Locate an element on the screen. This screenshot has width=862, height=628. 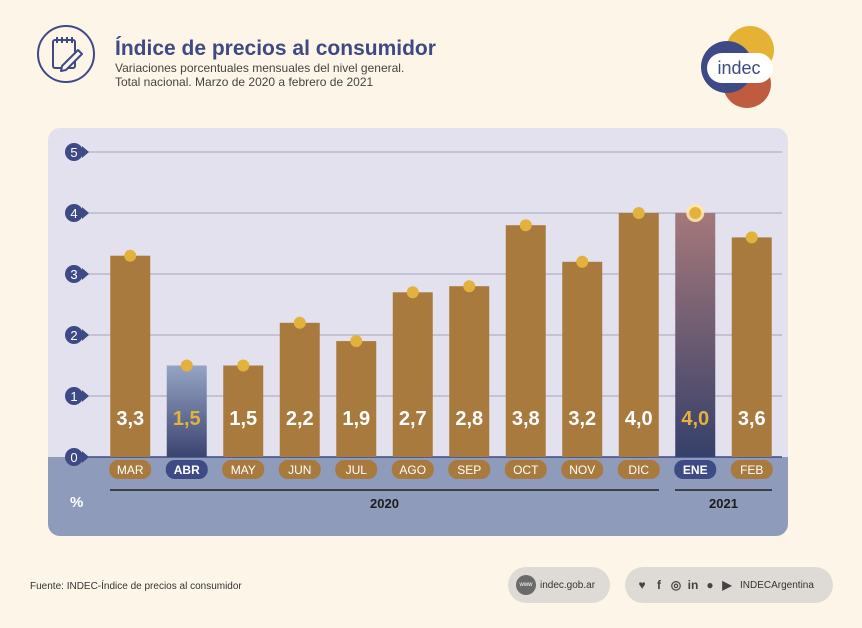
bar-jun is located at coordinates (299, 389).